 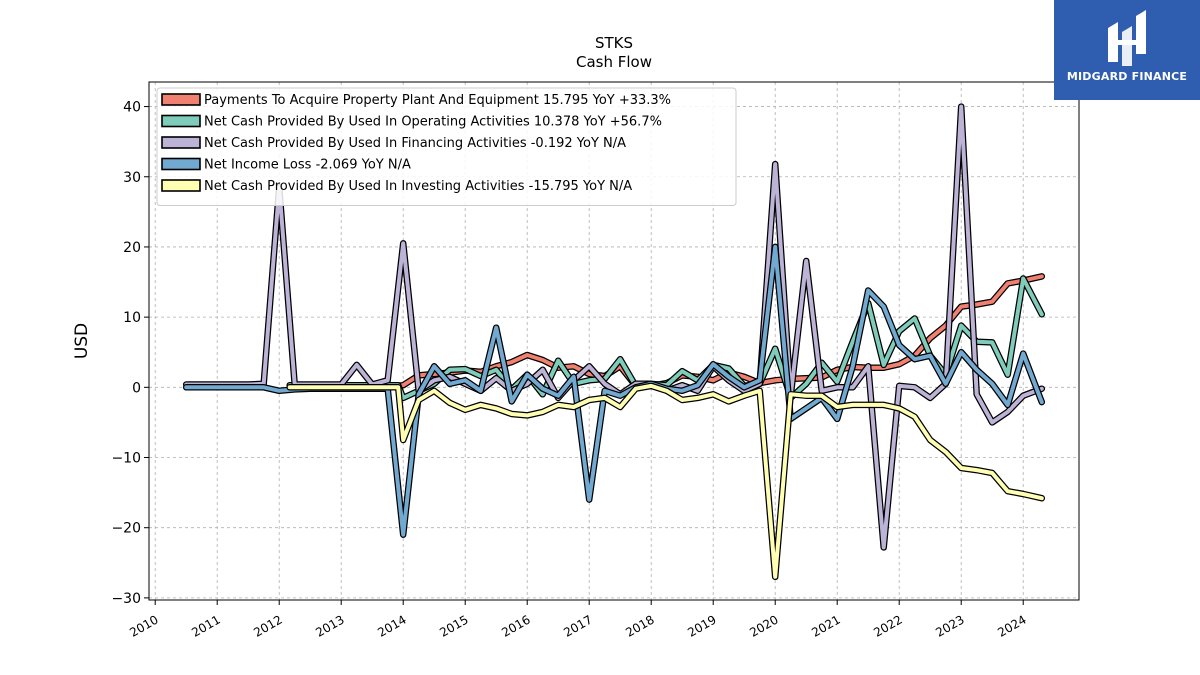 What do you see at coordinates (132, 318) in the screenshot?
I see `y-tick-label: 10` at bounding box center [132, 318].